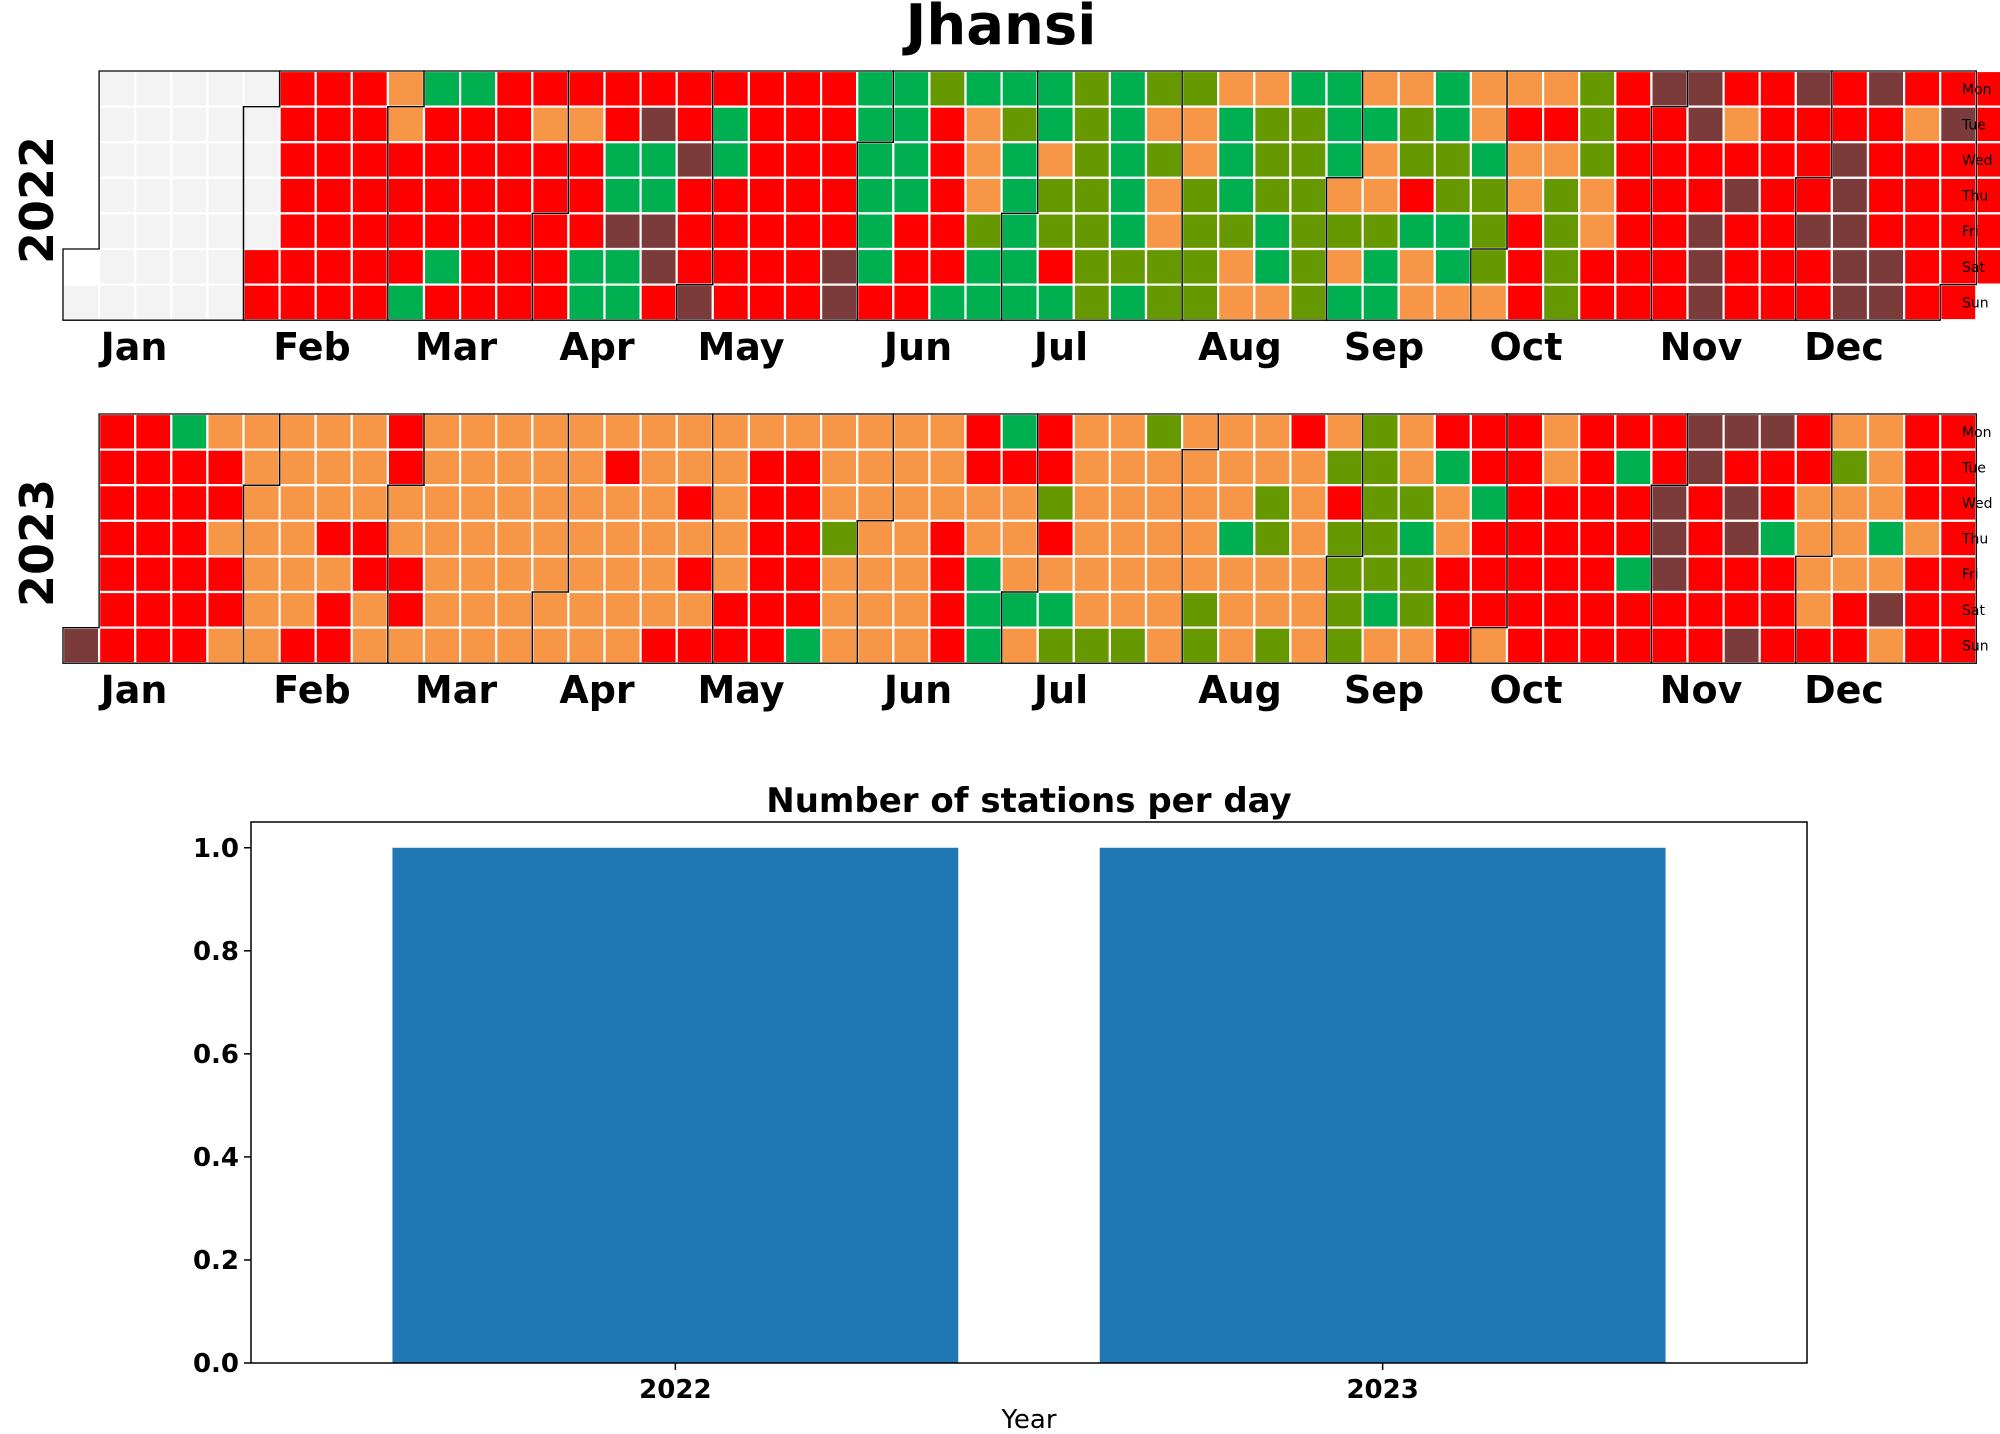 The height and width of the screenshot is (1434, 2000). I want to click on month-label: Apr, so click(597, 690).